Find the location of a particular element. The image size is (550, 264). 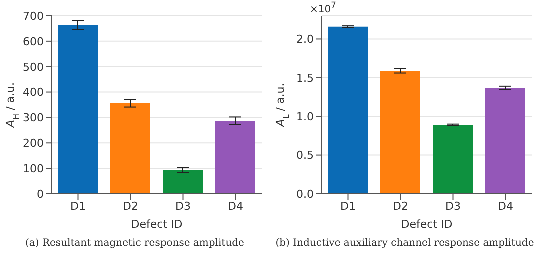

y-tick-label: 100 is located at coordinates (33, 169).